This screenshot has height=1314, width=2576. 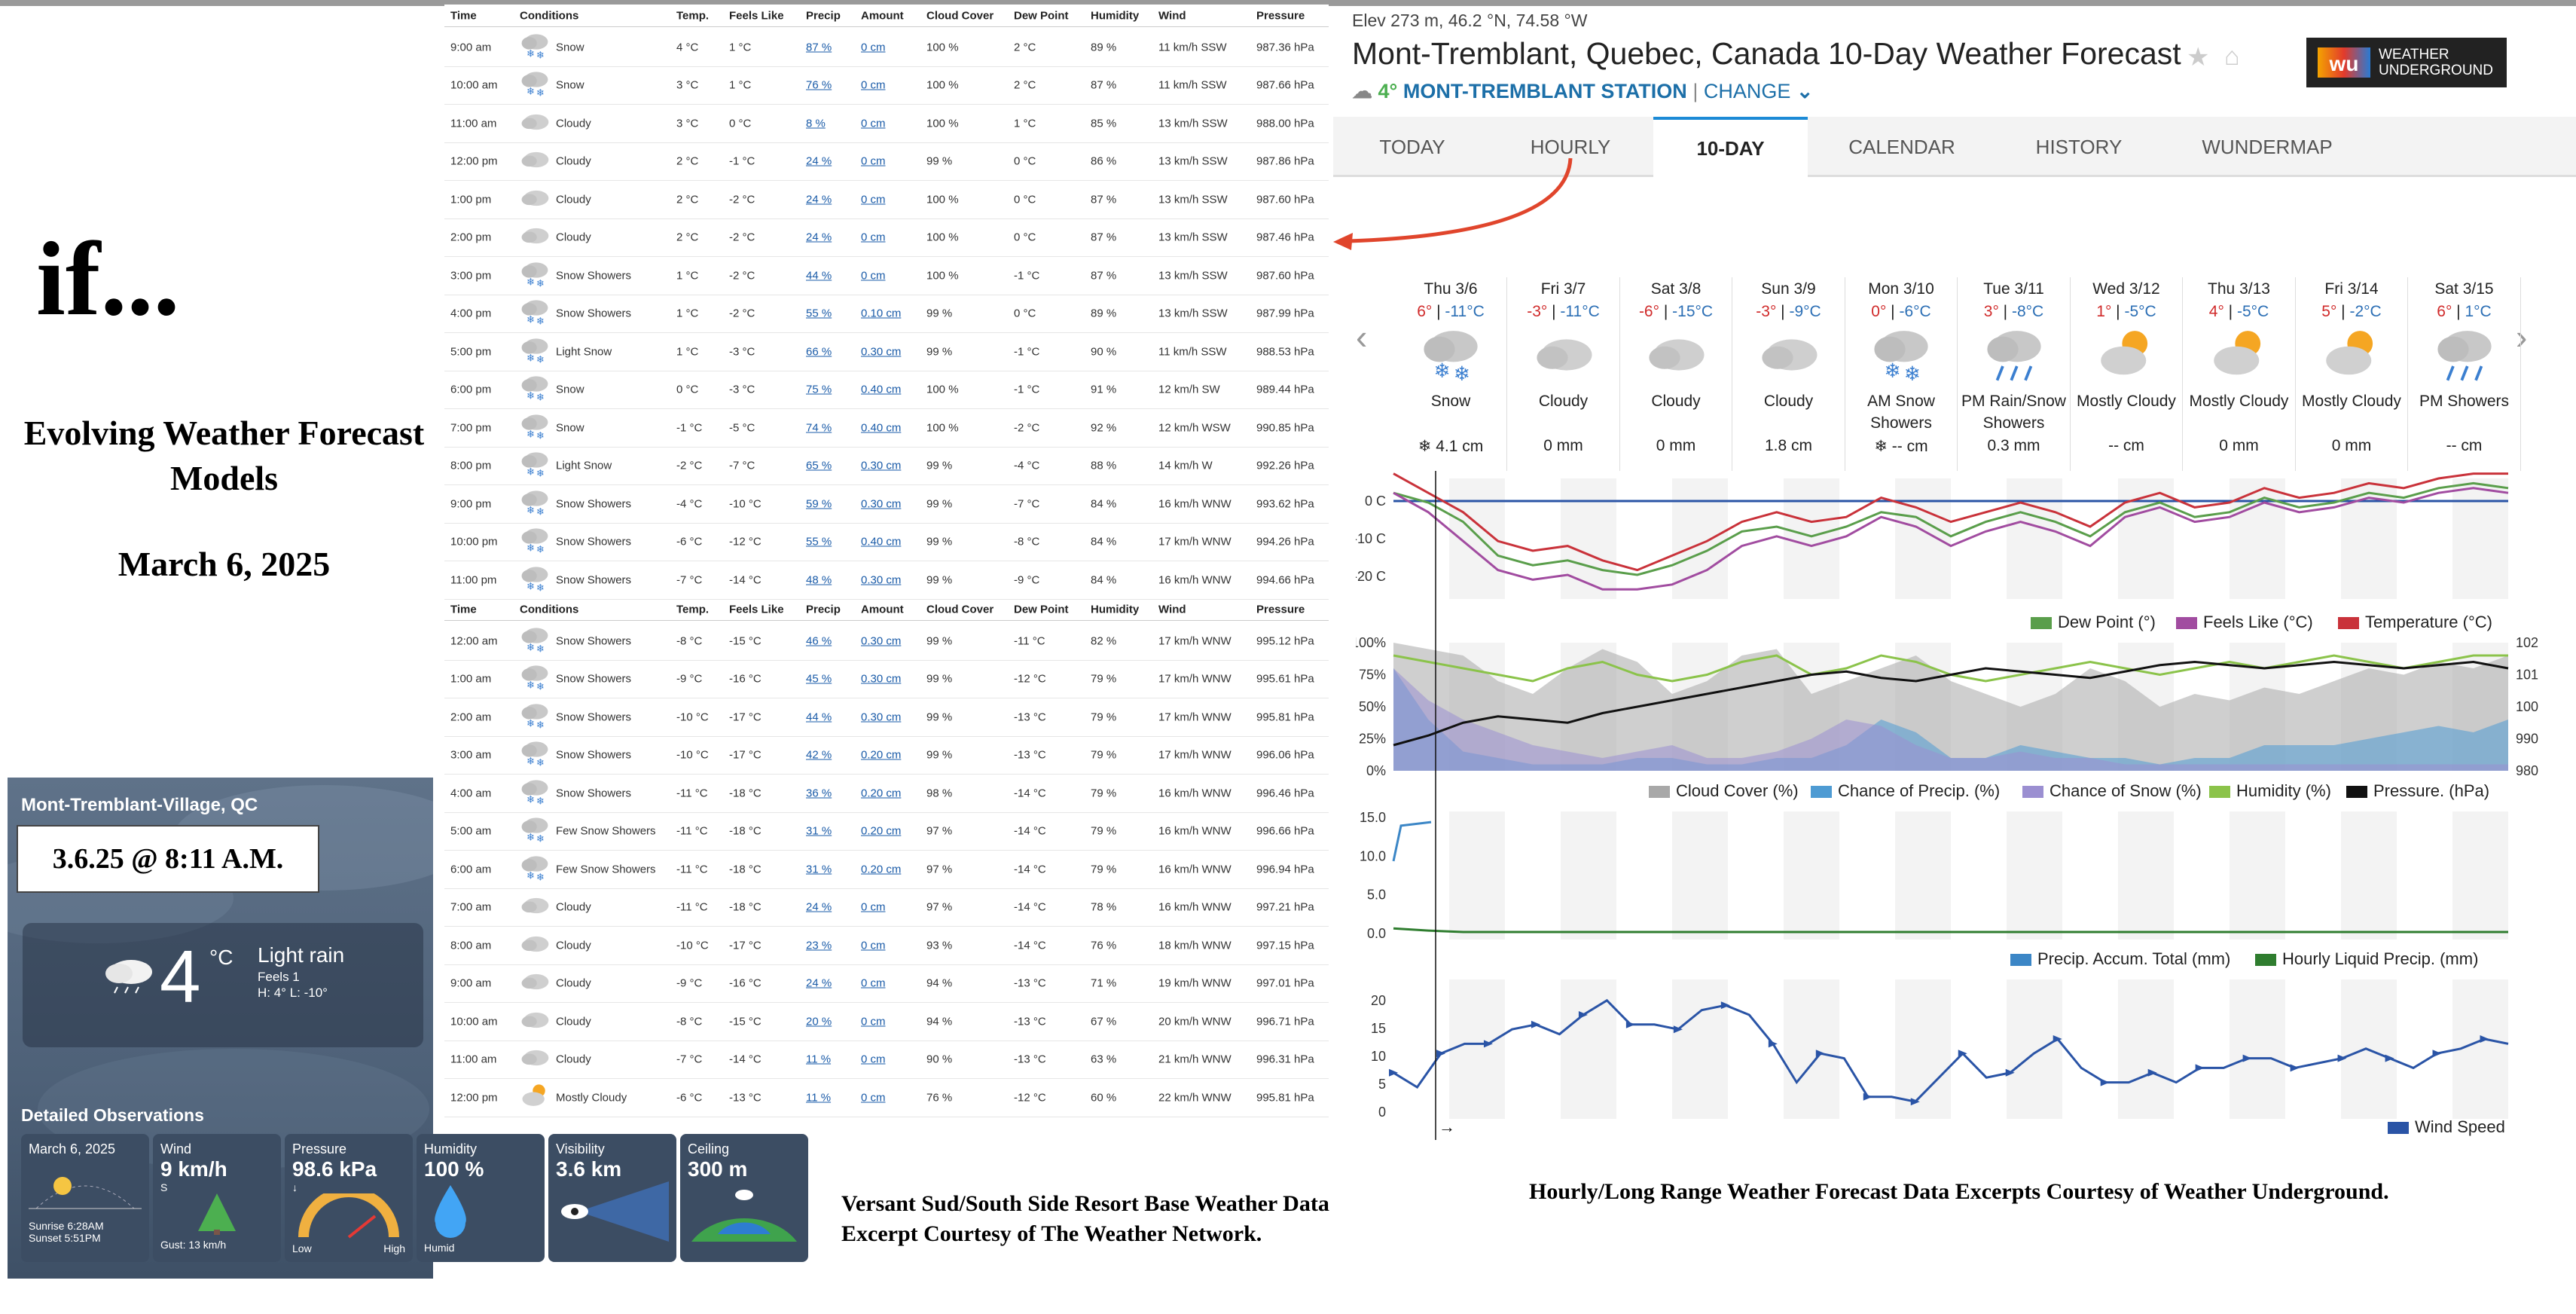 What do you see at coordinates (746, 869) in the screenshot?
I see `cell: -18 °C` at bounding box center [746, 869].